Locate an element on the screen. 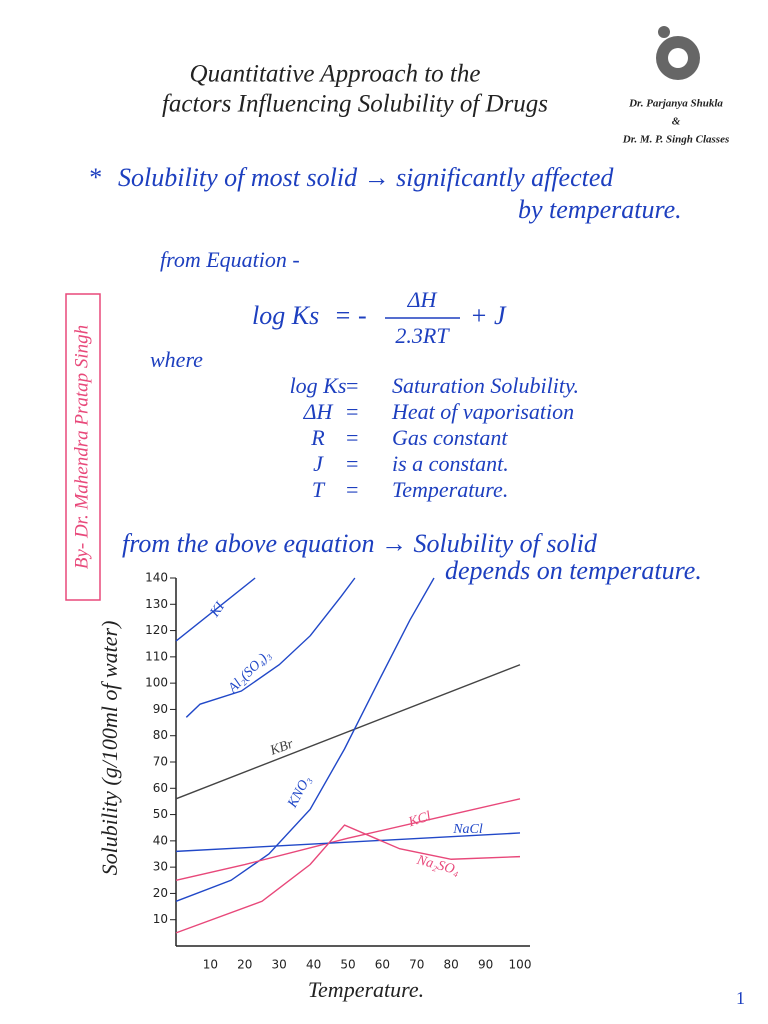 The height and width of the screenshot is (1024, 768). x-tick-label: 40 is located at coordinates (313, 965).